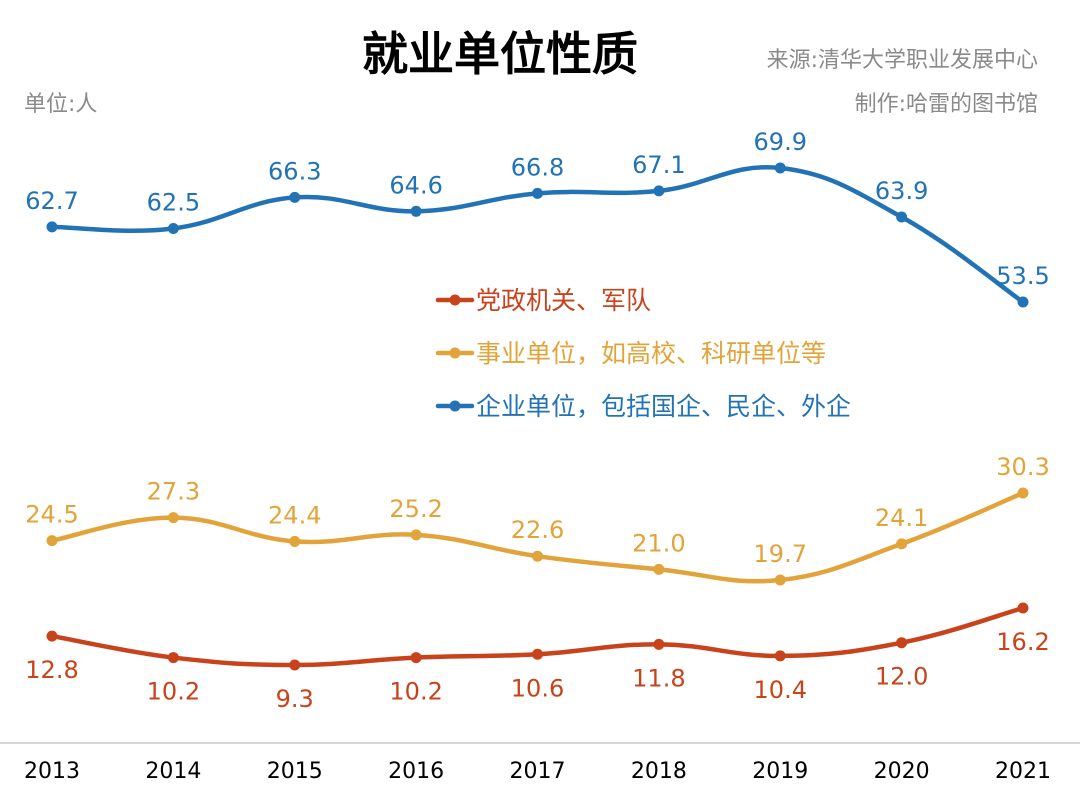 The width and height of the screenshot is (1080, 788). Describe the element at coordinates (780, 142) in the screenshot. I see `data-label: 69.9` at that location.